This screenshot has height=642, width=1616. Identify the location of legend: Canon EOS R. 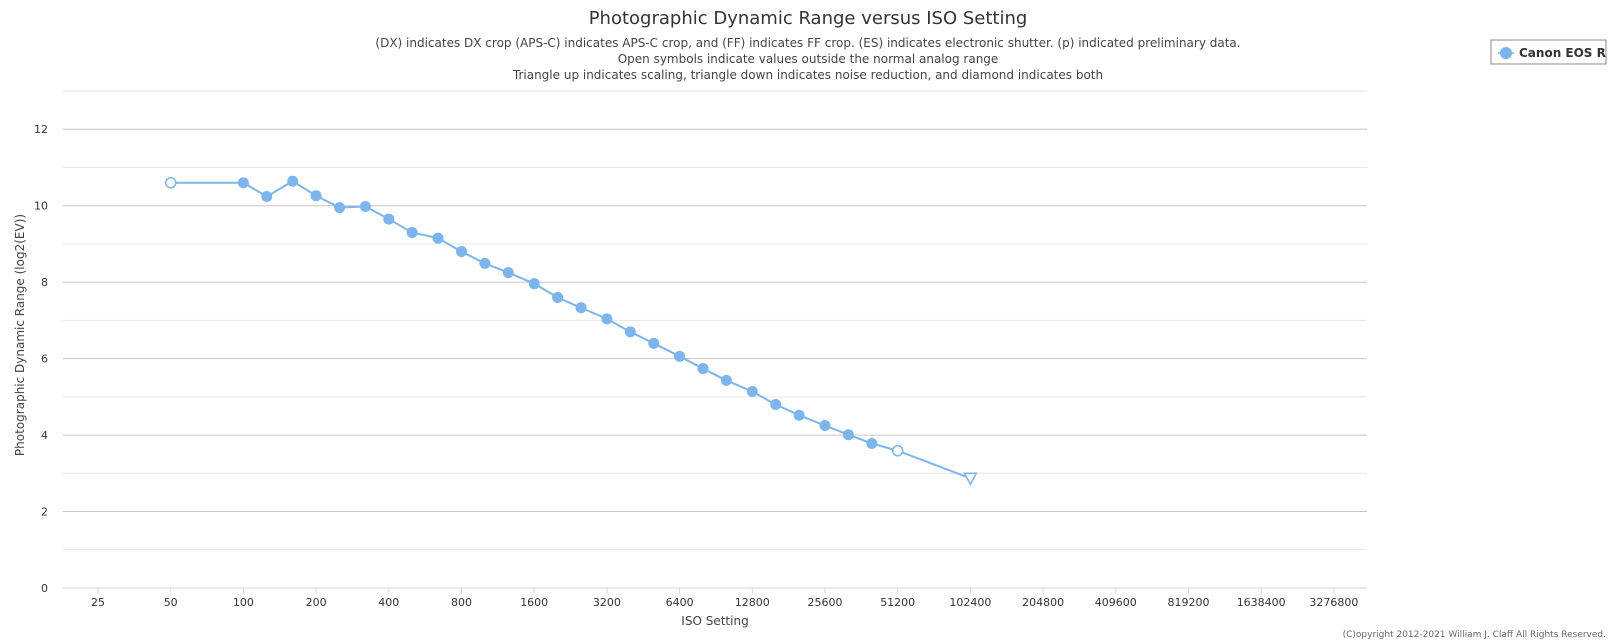
(1548, 52).